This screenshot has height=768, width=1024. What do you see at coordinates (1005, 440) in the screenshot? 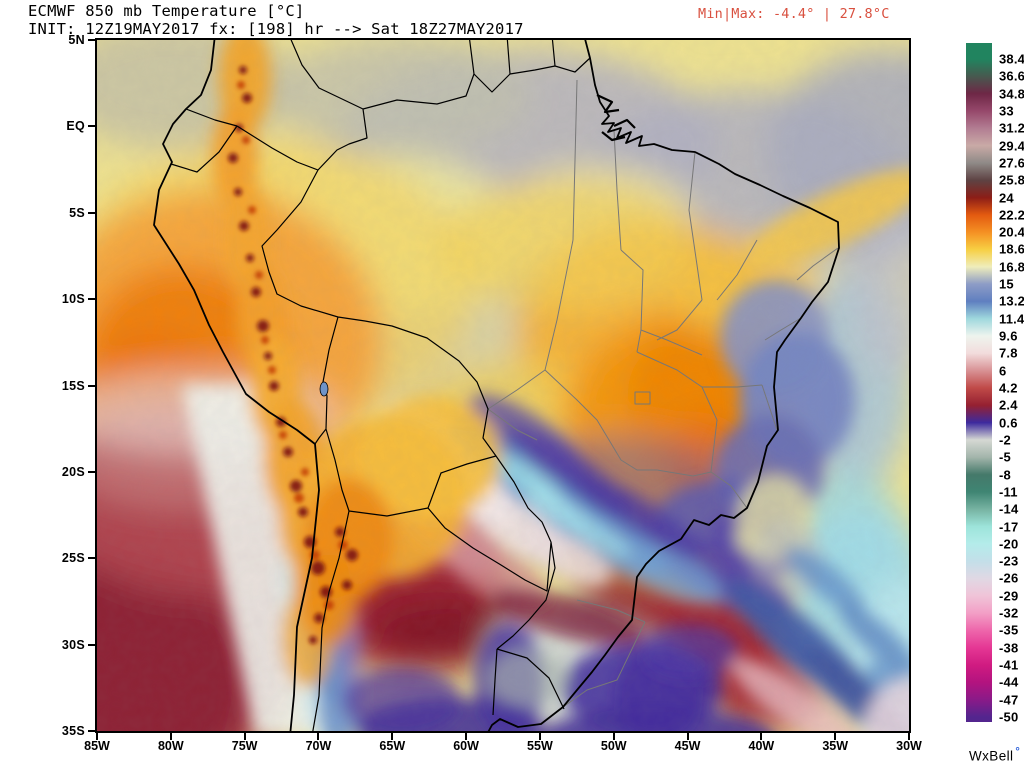
I see `colorbar-value--2: -2` at bounding box center [1005, 440].